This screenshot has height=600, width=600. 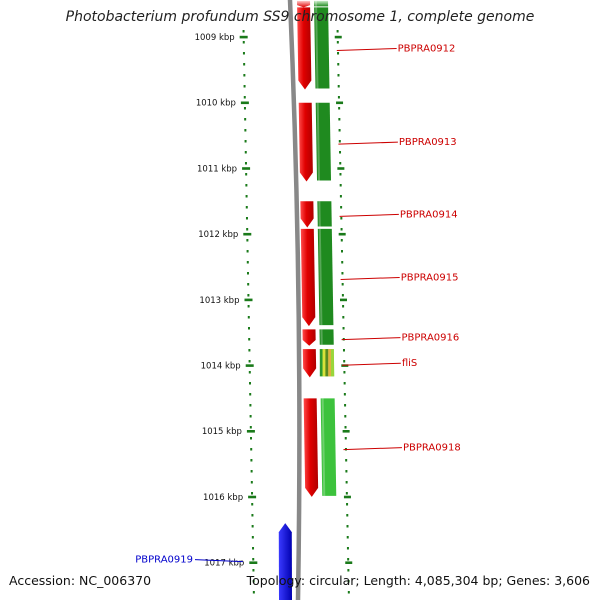 What do you see at coordinates (317, 48) in the screenshot?
I see `gene-bar-pbpra0912-highlight` at bounding box center [317, 48].